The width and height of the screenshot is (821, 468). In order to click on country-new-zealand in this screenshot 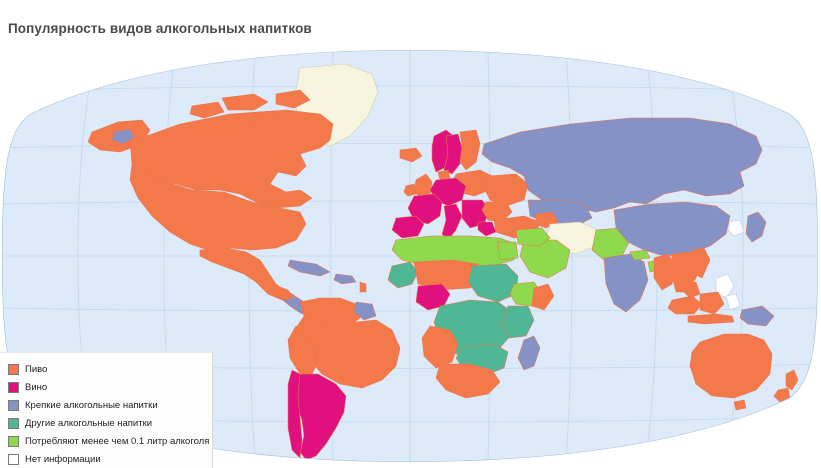, I will do `click(792, 380)`.